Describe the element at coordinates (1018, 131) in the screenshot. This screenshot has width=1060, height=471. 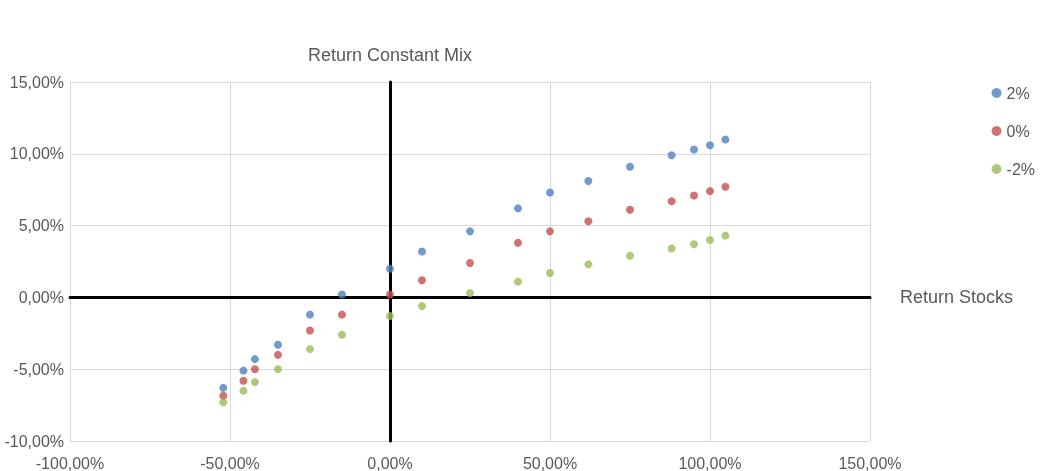
I see `legend-label: 0%` at that location.